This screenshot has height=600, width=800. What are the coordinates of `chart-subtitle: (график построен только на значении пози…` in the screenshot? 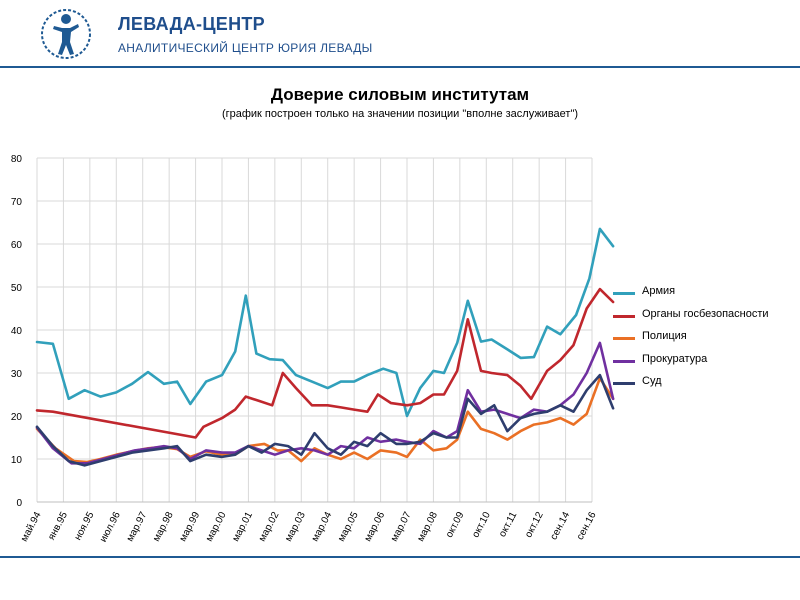 It's located at (400, 114).